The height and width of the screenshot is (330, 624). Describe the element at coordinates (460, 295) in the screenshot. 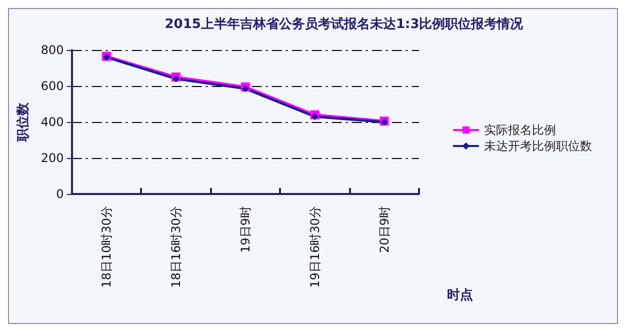

I see `x-axis-title: 时点` at that location.